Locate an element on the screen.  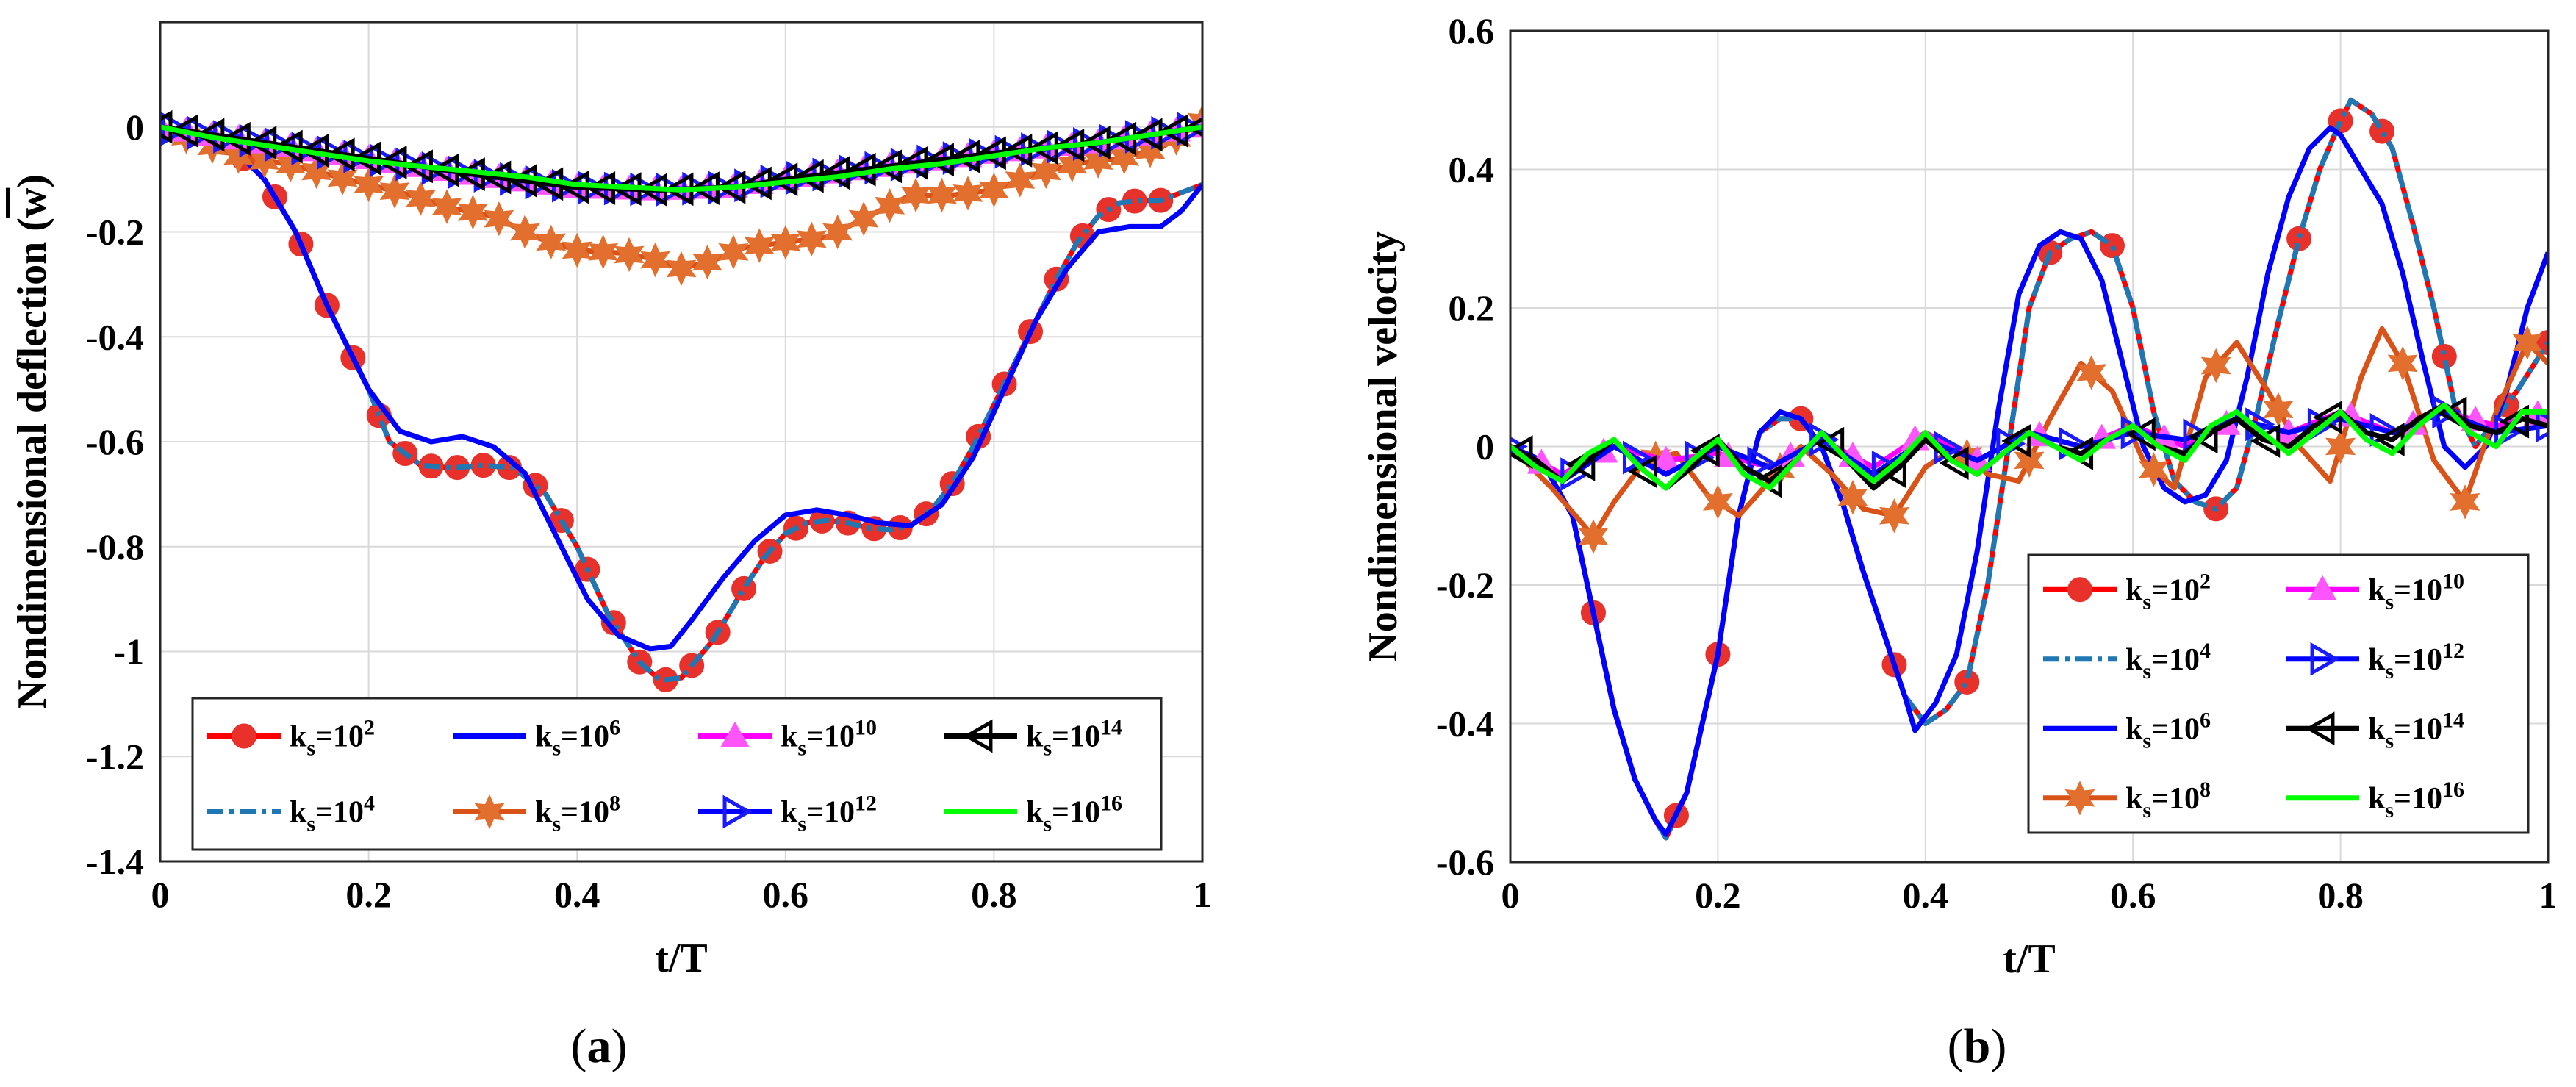
a-legend-s2-label-exp: 4 is located at coordinates (369, 804).